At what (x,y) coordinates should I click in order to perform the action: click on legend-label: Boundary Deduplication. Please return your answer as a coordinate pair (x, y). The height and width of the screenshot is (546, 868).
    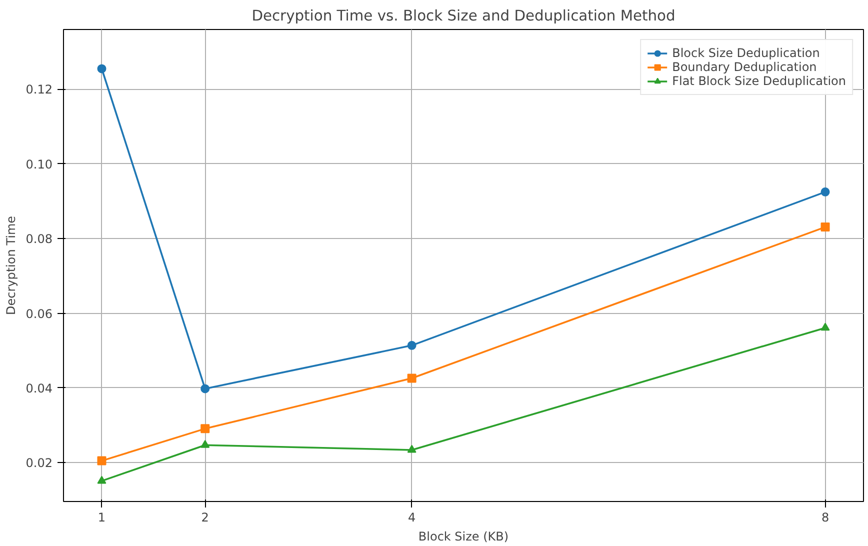
    Looking at the image, I should click on (744, 67).